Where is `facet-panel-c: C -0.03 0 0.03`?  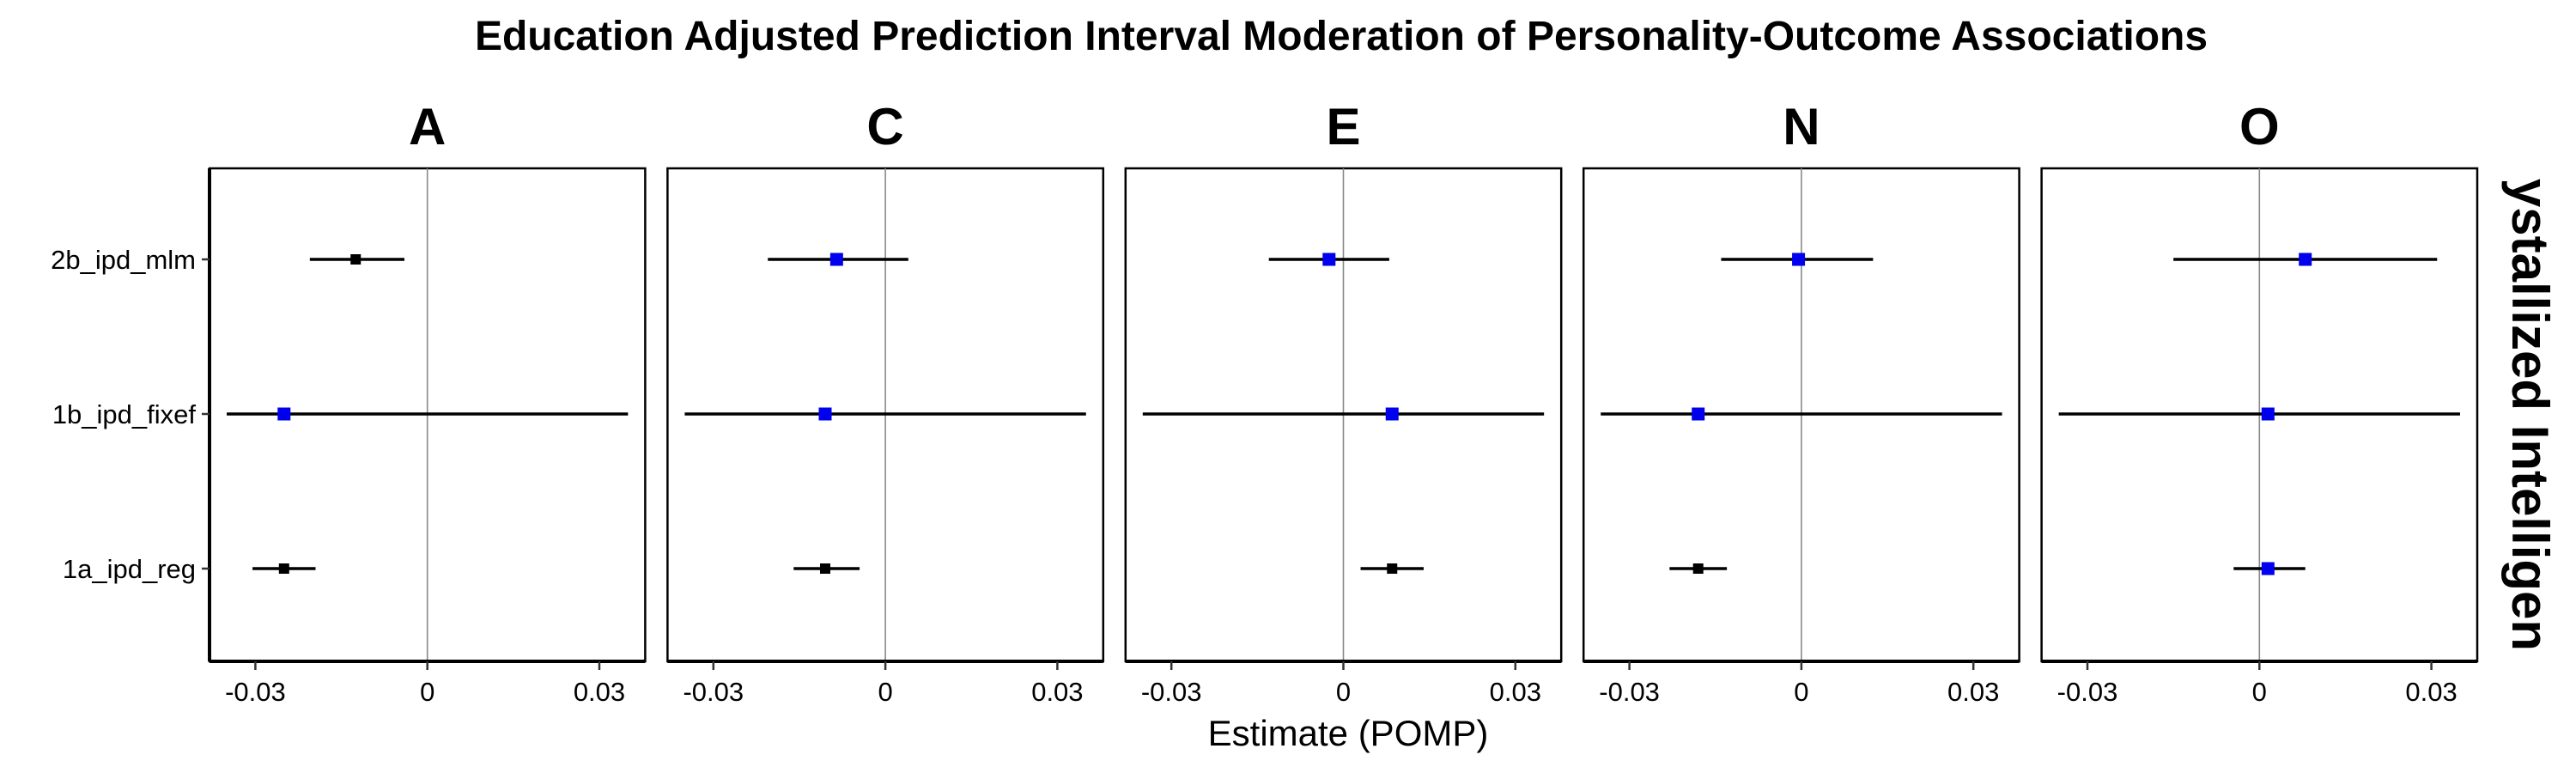 facet-panel-c: C -0.03 0 0.03 is located at coordinates (885, 402).